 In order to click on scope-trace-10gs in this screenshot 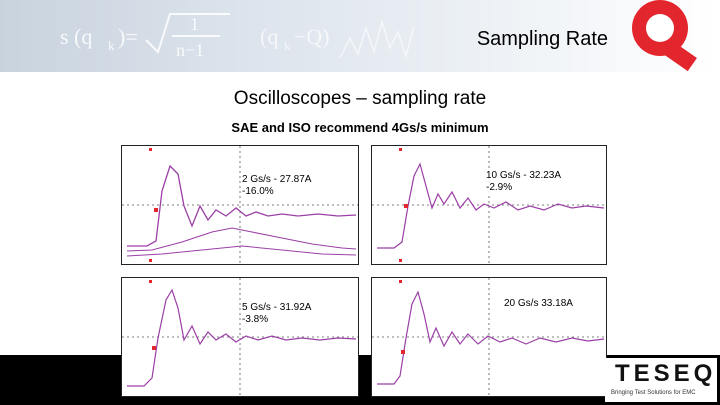, I will do `click(489, 205)`.